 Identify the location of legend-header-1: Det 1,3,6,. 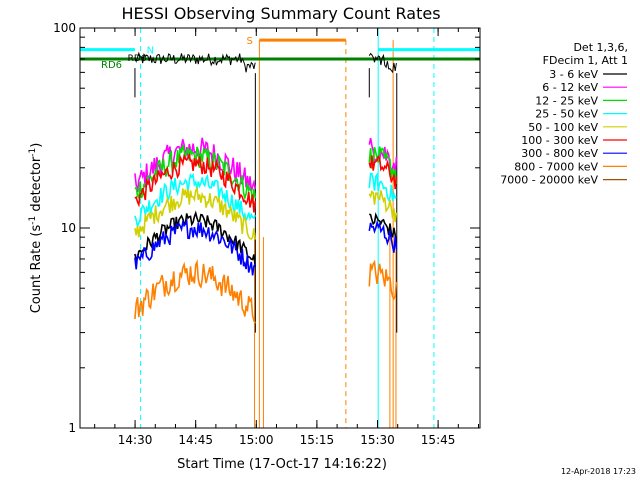
(600, 47).